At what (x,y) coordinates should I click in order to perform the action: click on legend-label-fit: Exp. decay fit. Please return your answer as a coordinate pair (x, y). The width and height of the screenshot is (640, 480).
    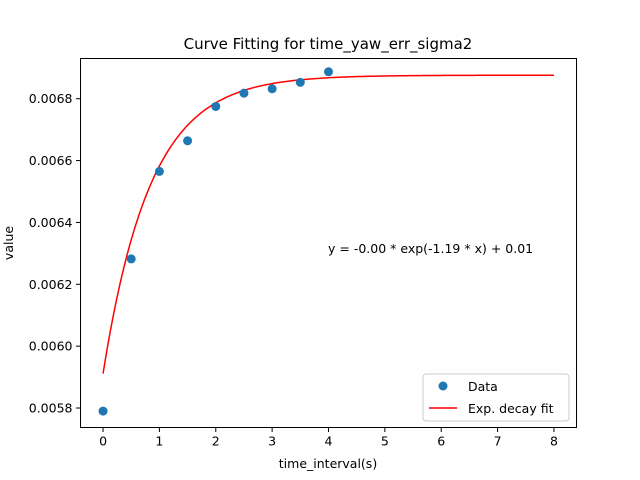
    Looking at the image, I should click on (511, 408).